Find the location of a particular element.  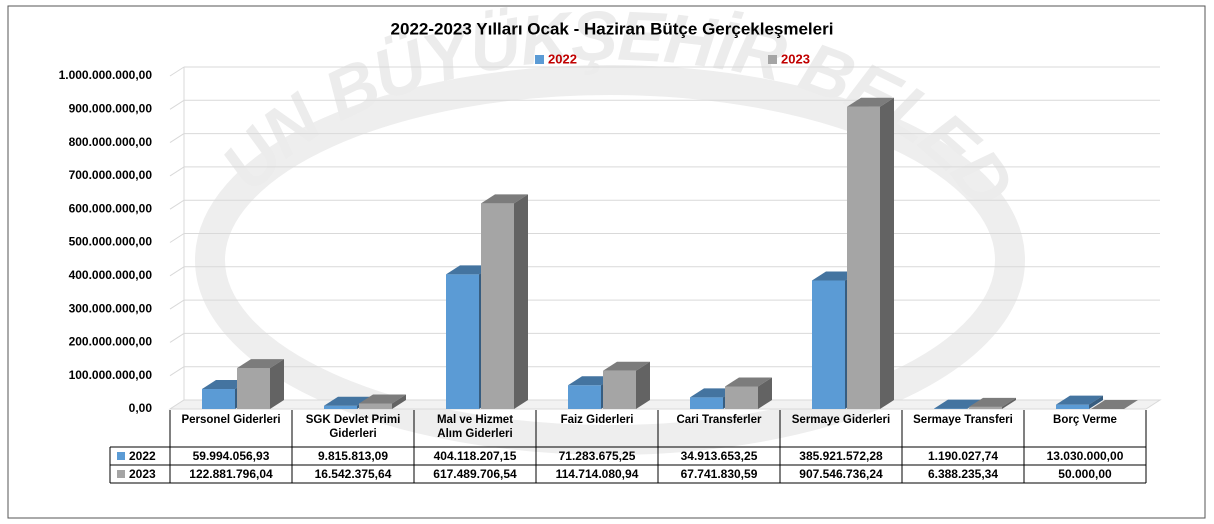

table-value: 404.118.207,15 is located at coordinates (475, 456).